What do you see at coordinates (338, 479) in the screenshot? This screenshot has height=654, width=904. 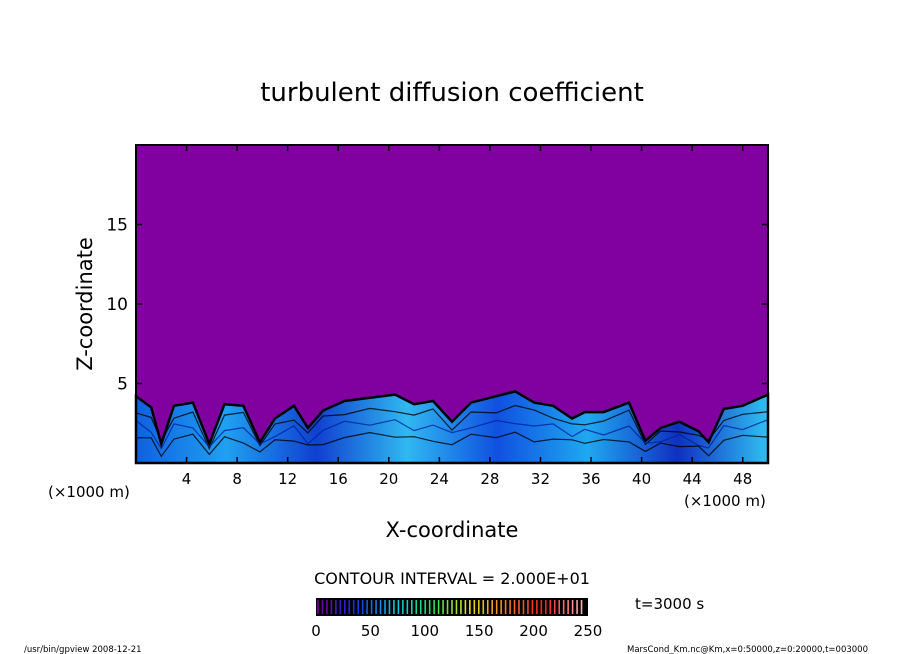 I see `x-tick-label: 16` at bounding box center [338, 479].